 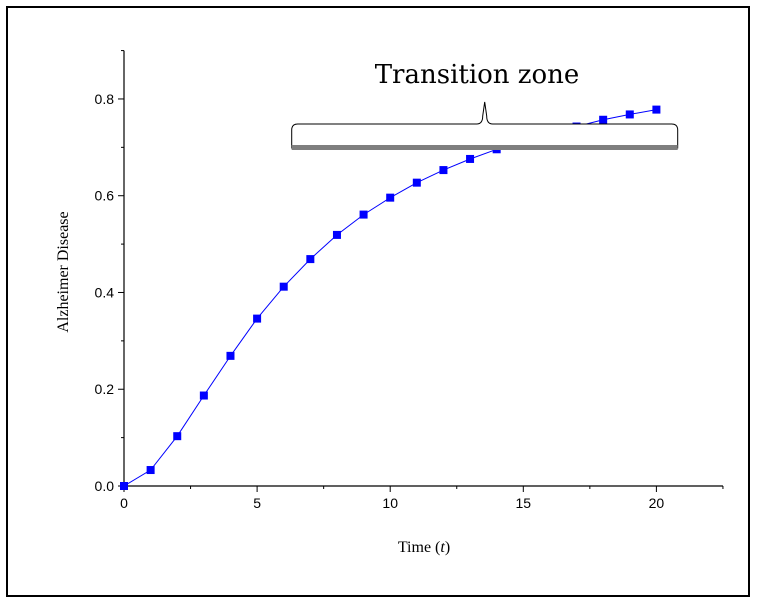 I want to click on transition-zone-annotation, so click(x=485, y=125).